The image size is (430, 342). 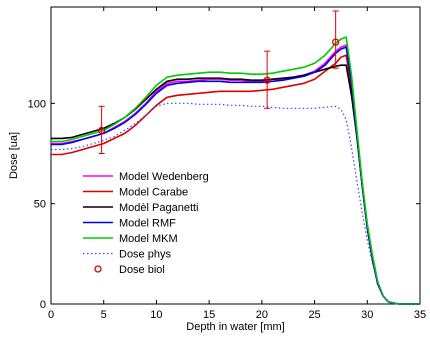 I want to click on x-tick-label: 35, so click(x=420, y=315).